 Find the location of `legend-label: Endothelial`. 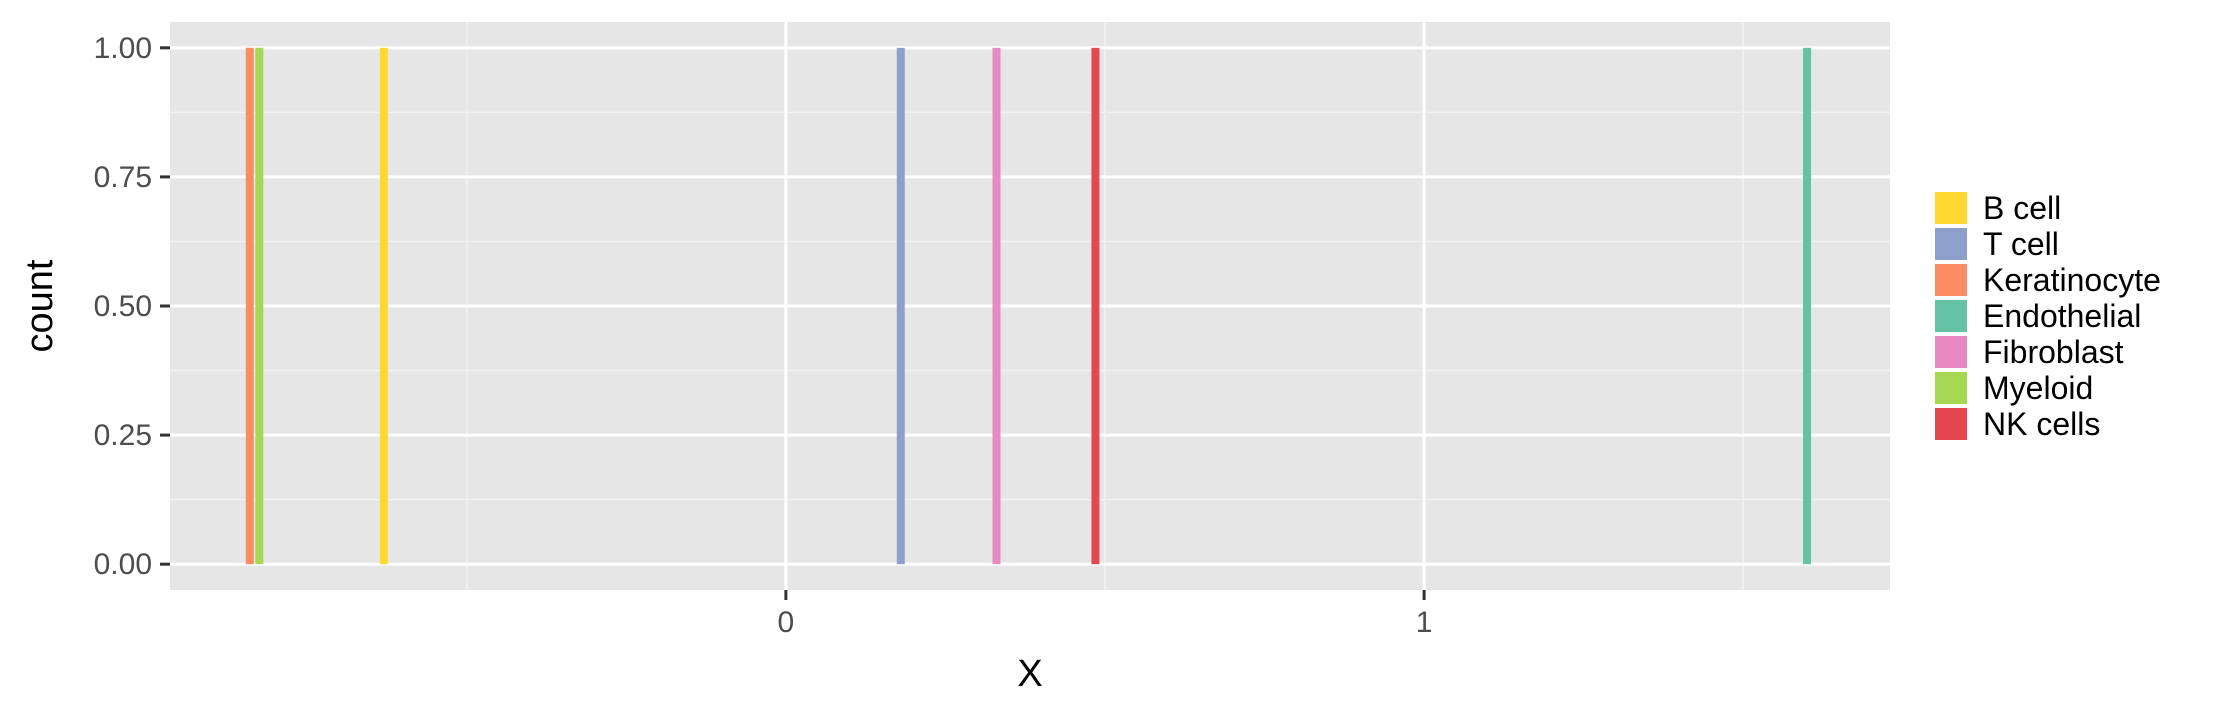

legend-label: Endothelial is located at coordinates (2062, 316).